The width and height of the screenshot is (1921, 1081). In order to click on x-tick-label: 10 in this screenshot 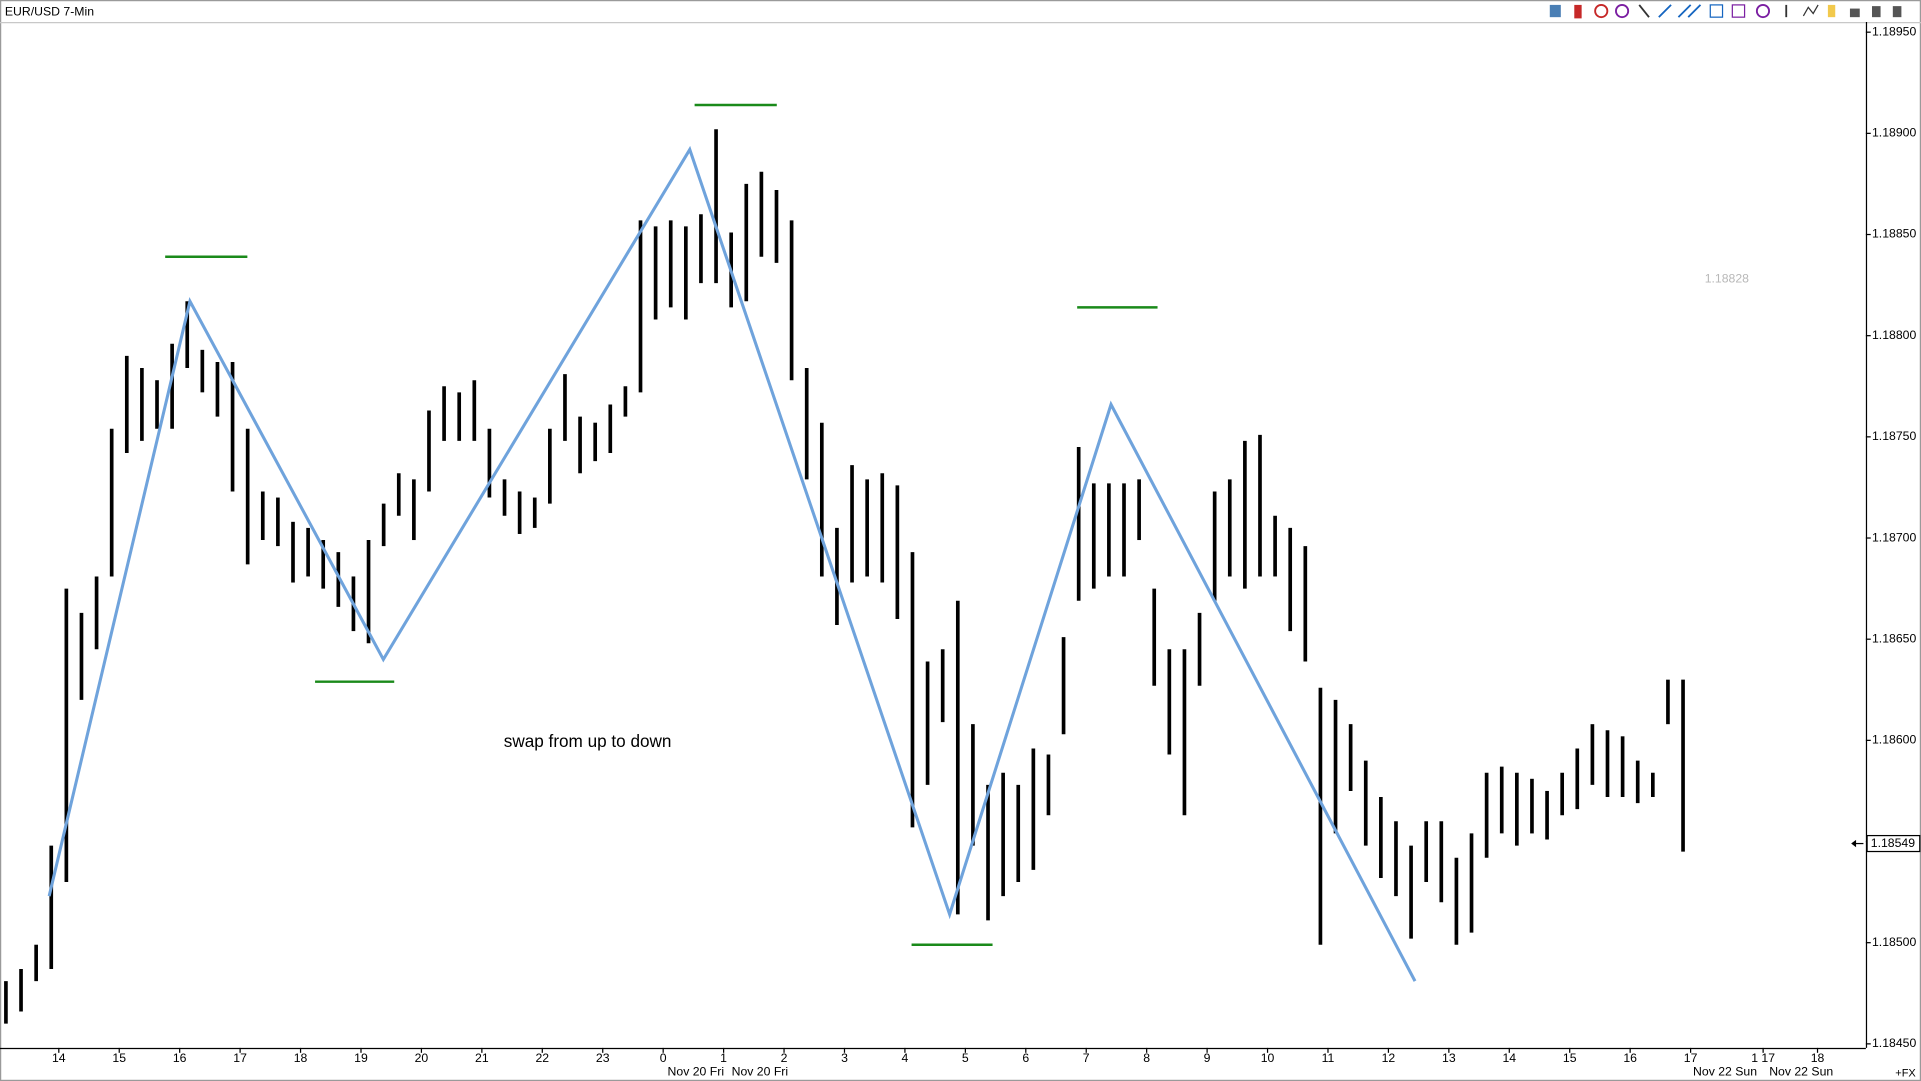, I will do `click(1268, 1058)`.